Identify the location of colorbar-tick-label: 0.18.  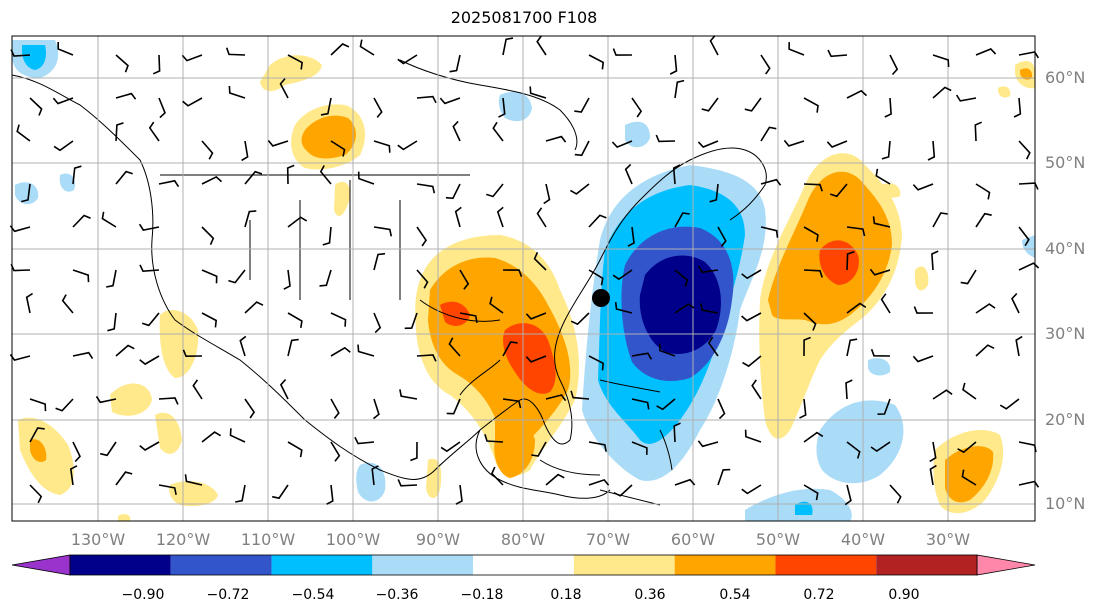
(566, 595).